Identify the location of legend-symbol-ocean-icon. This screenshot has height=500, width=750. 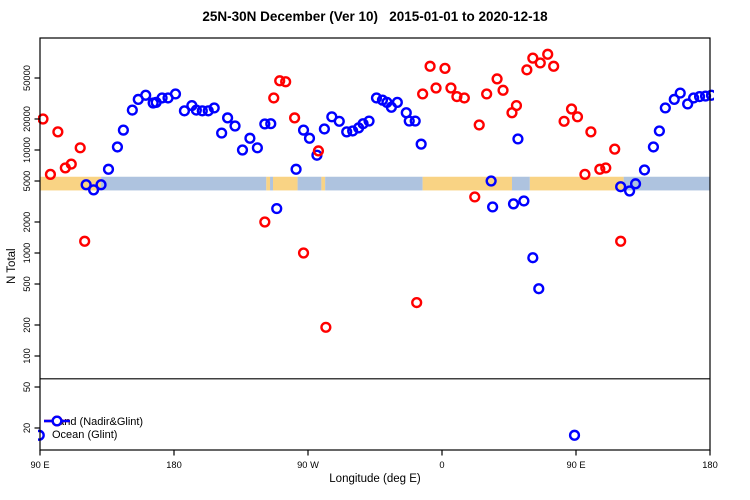
(57, 421).